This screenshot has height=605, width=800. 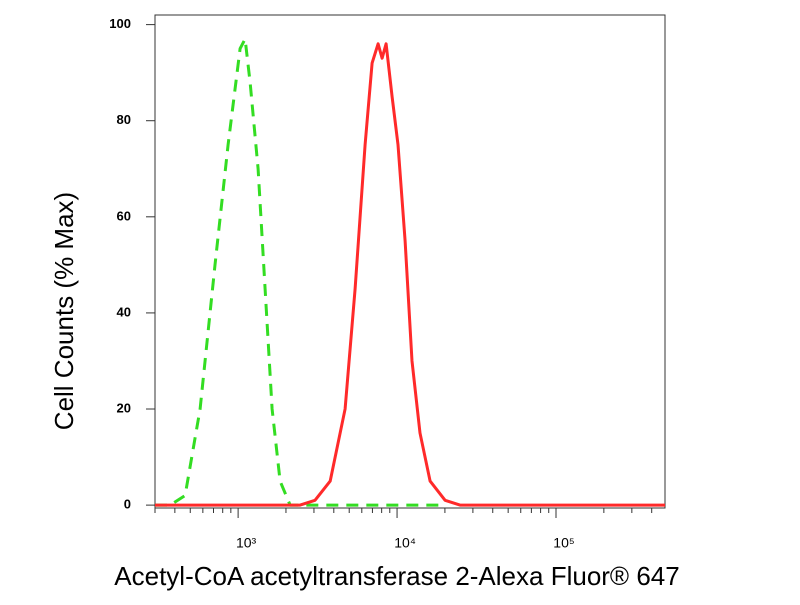 I want to click on y-axis-title: Cell Counts (% Max), so click(x=64, y=311).